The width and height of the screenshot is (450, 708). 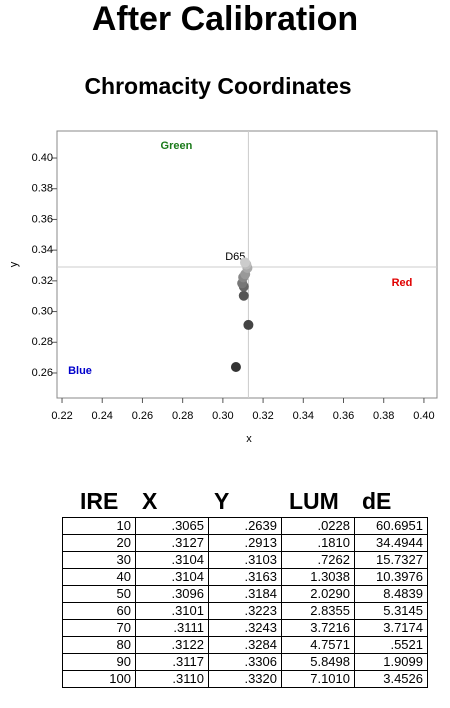 What do you see at coordinates (80, 371) in the screenshot?
I see `annotation: Blue` at bounding box center [80, 371].